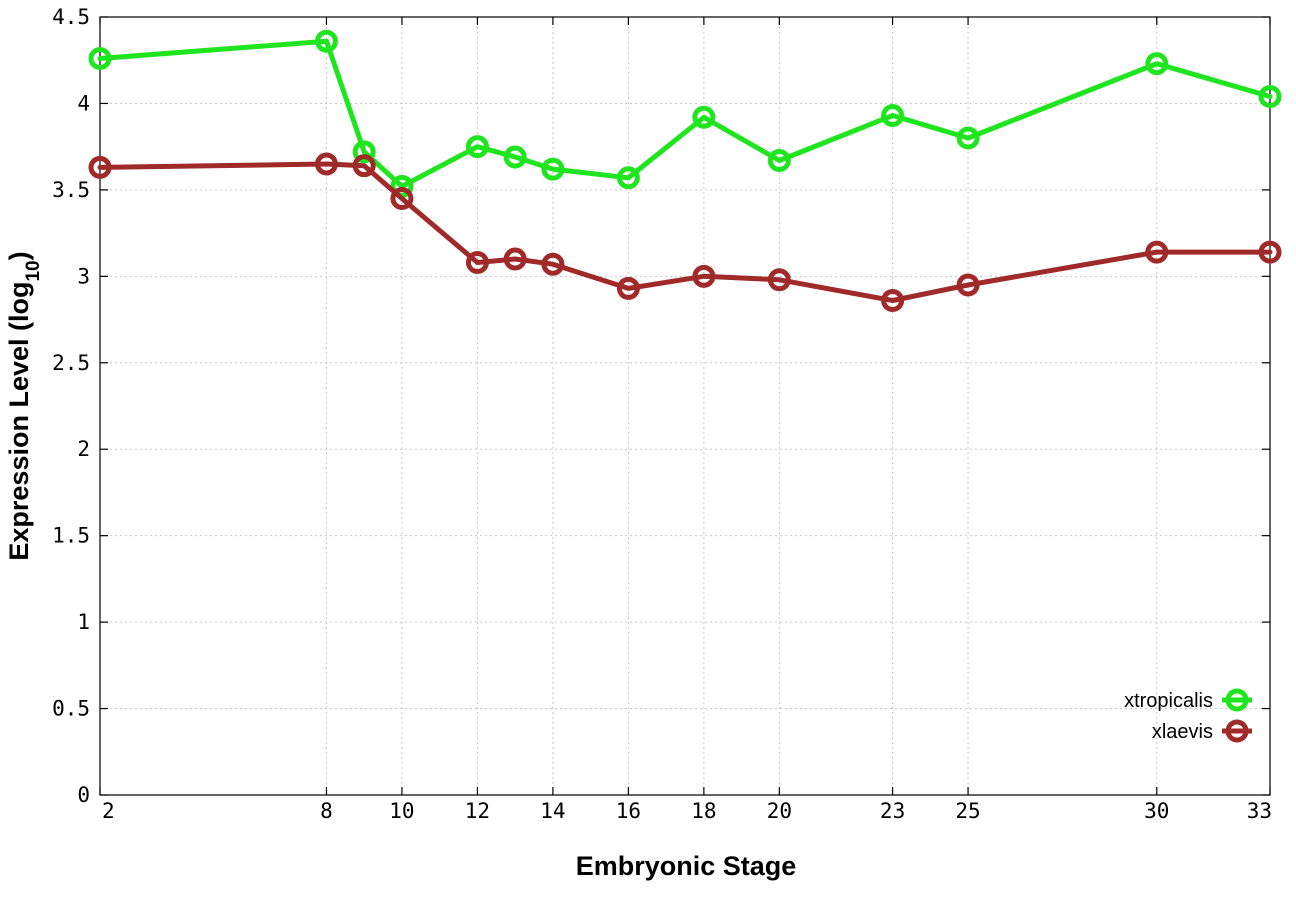 The image size is (1296, 907). What do you see at coordinates (686, 866) in the screenshot?
I see `x-axis-title: Embryonic Stage` at bounding box center [686, 866].